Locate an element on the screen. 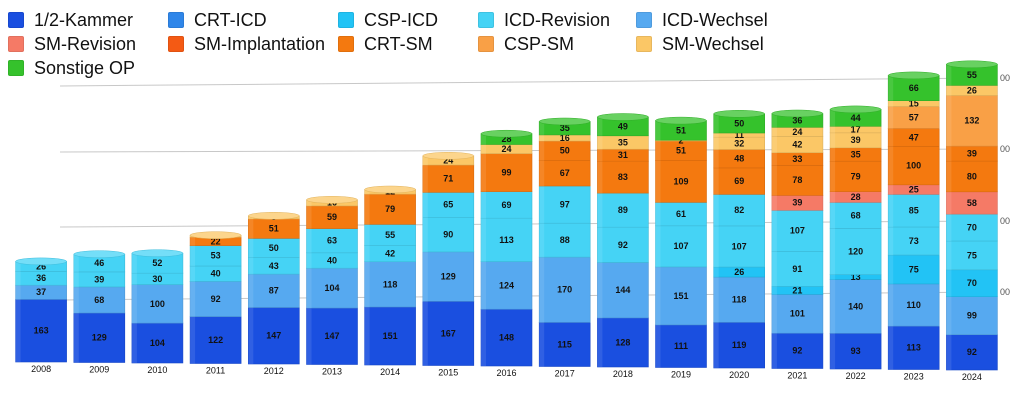 The width and height of the screenshot is (1024, 400). legend-item: CRT-SM is located at coordinates (385, 44).